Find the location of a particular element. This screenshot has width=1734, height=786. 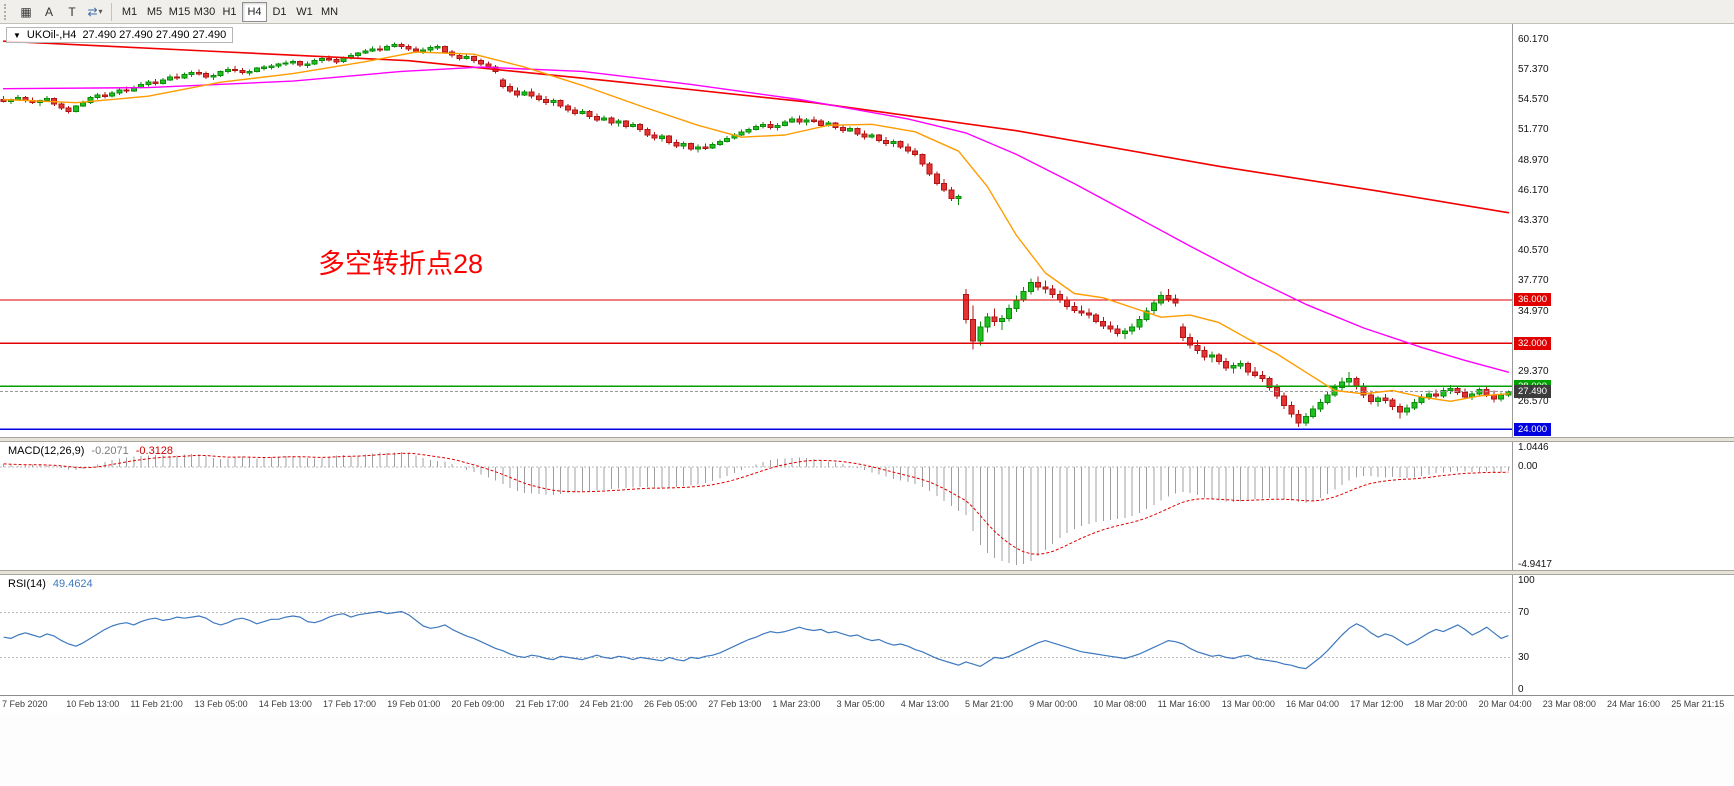

time-label: 3 Mar 05:00 is located at coordinates (860, 704).